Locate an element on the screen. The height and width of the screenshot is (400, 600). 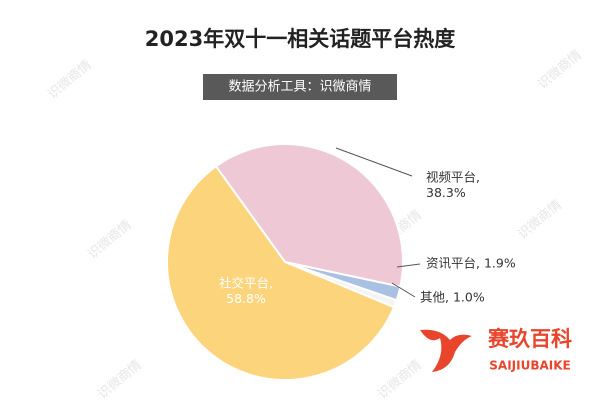
subtitle-box is located at coordinates (300, 87).